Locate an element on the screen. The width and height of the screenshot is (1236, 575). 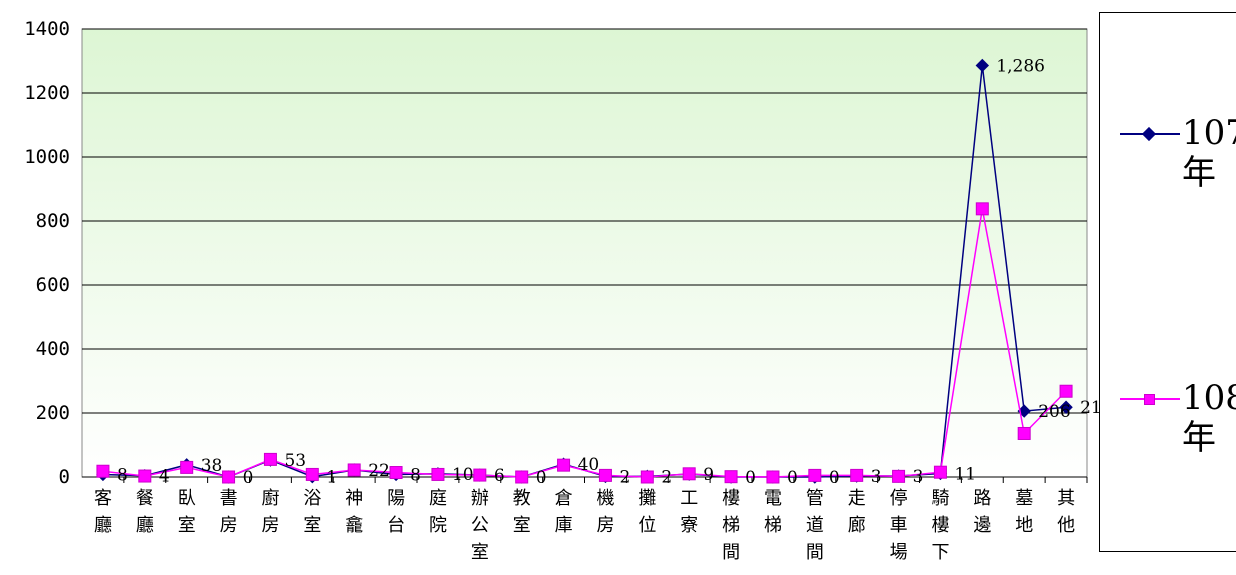
data-label: 11 is located at coordinates (965, 474).